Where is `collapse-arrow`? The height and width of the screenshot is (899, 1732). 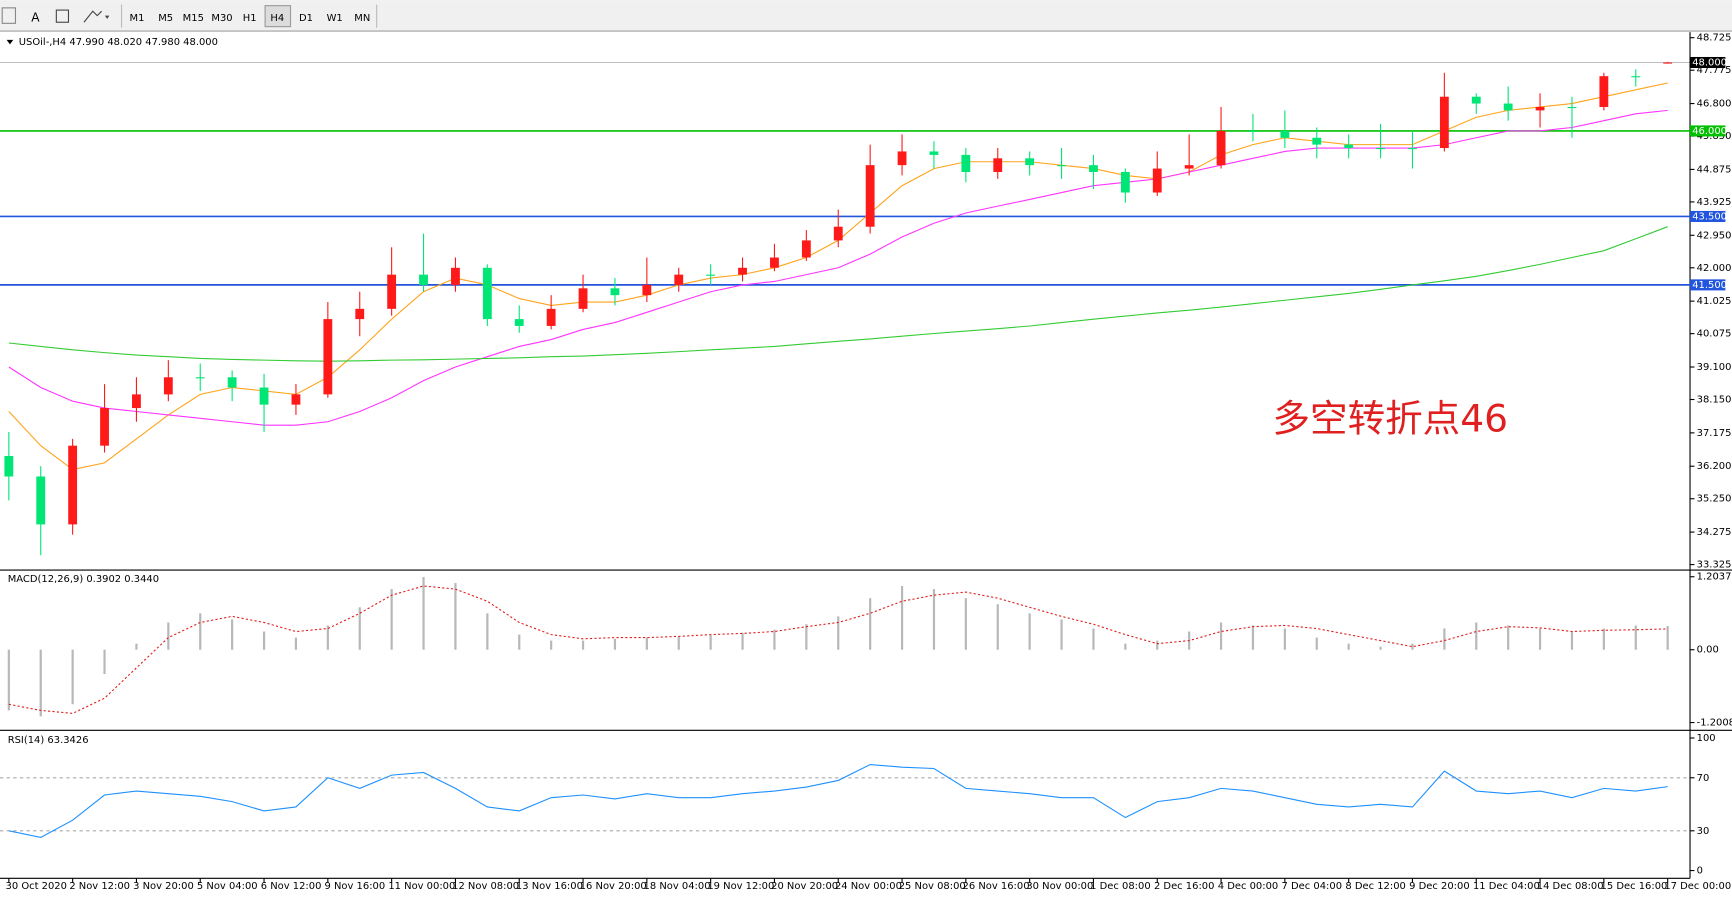
collapse-arrow is located at coordinates (10, 42).